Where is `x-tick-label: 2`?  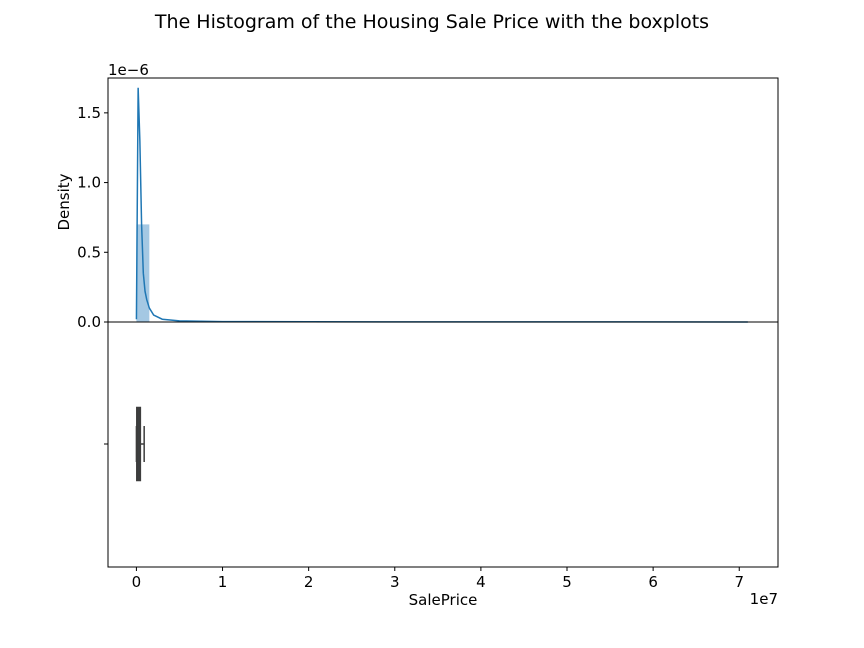 x-tick-label: 2 is located at coordinates (309, 582).